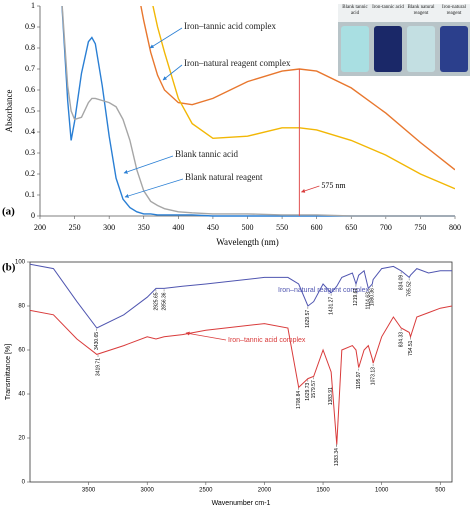  Describe the element at coordinates (308, 319) in the screenshot. I see `peak-label: 1629.57` at that location.